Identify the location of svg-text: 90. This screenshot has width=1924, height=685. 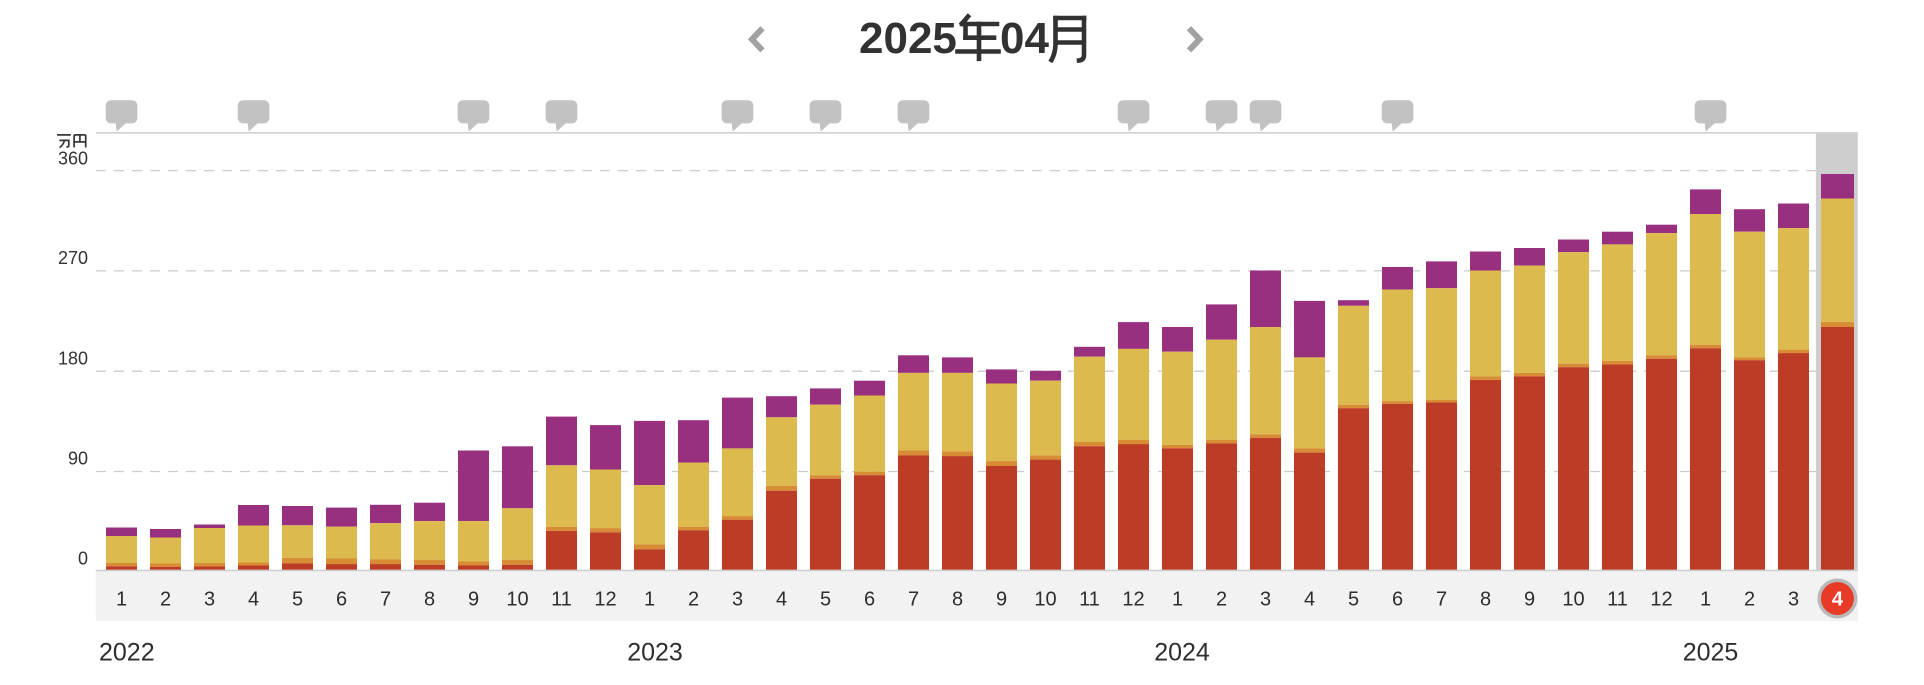
(78, 459).